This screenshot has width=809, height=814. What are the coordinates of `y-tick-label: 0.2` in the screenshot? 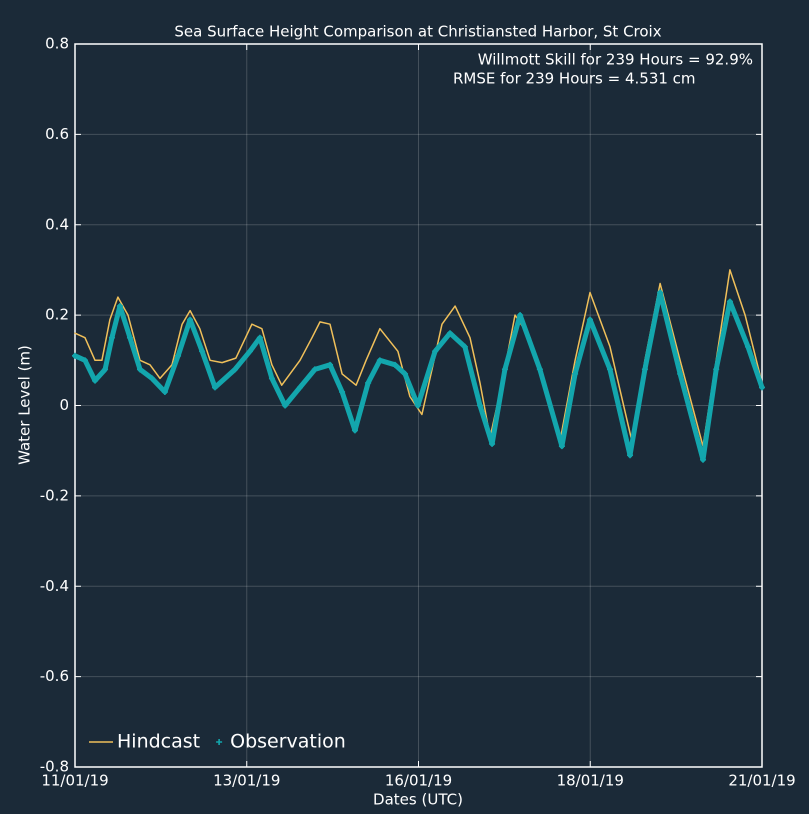 It's located at (57, 315).